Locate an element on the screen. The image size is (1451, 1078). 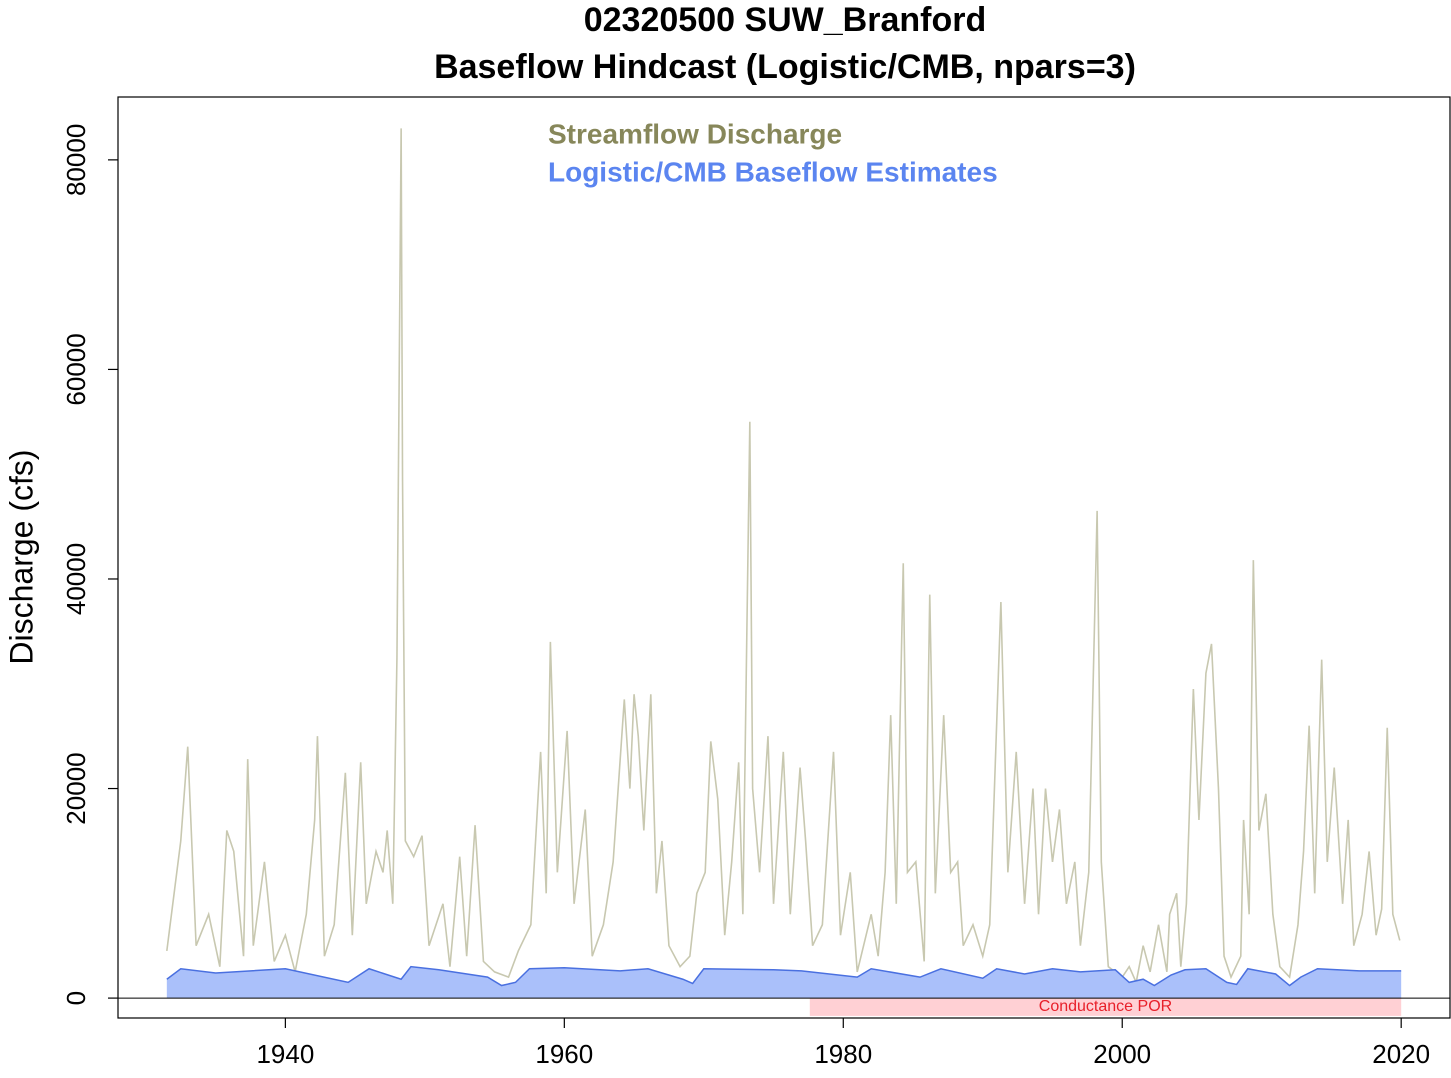
x-tick-label: 2020 is located at coordinates (1401, 1054).